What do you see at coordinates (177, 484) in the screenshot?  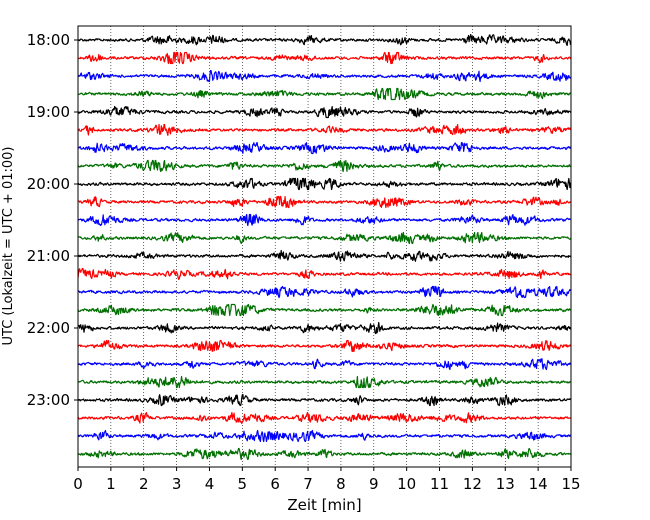 I see `x-tick-label: 3` at bounding box center [177, 484].